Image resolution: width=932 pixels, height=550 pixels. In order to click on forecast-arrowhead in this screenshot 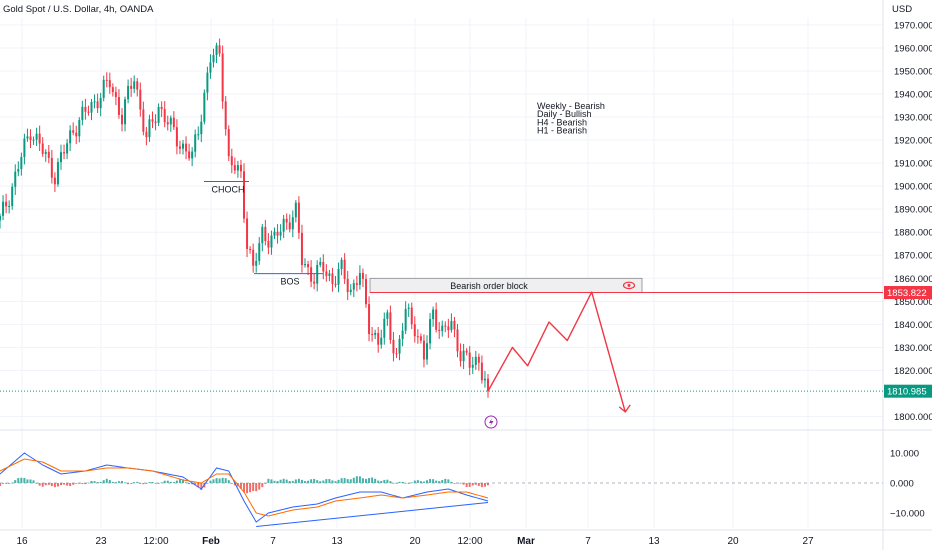, I will do `click(624, 408)`.